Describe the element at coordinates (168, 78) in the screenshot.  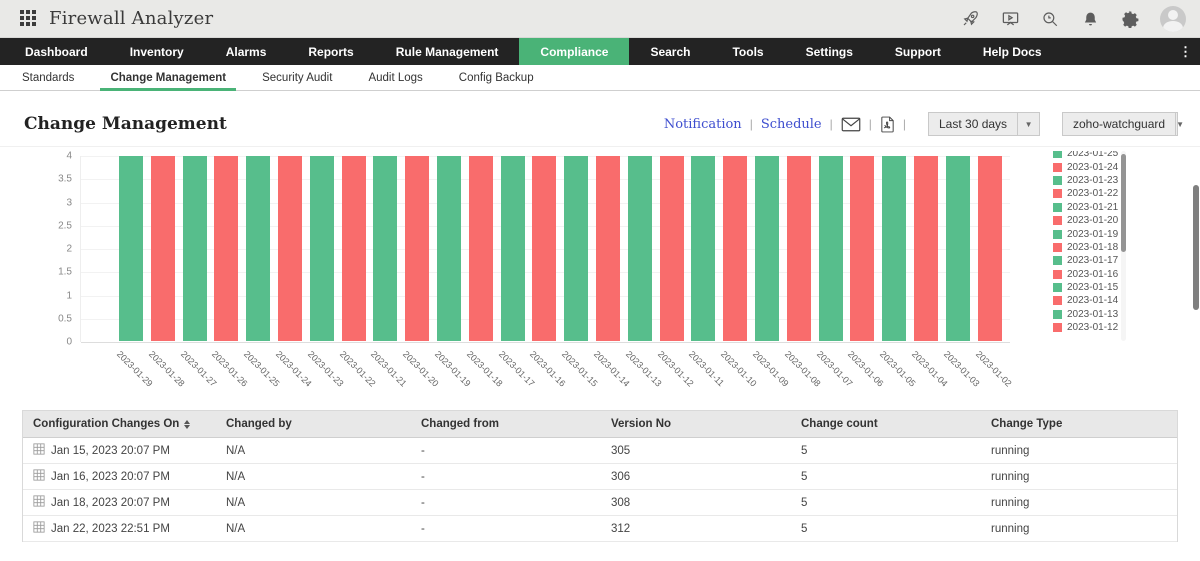
I see `subnav-item-change-management: Change Management` at that location.